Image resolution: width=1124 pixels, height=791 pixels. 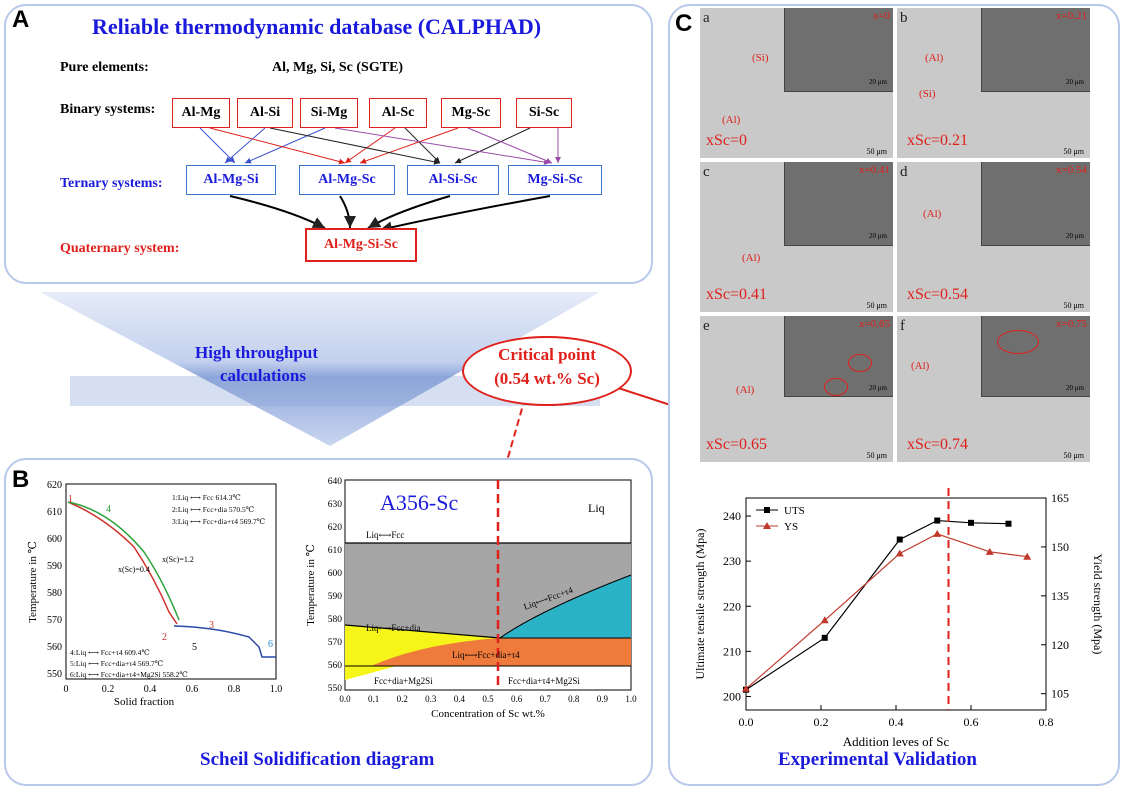 What do you see at coordinates (1060, 596) in the screenshot?
I see `y2-tick-label: 135` at bounding box center [1060, 596].